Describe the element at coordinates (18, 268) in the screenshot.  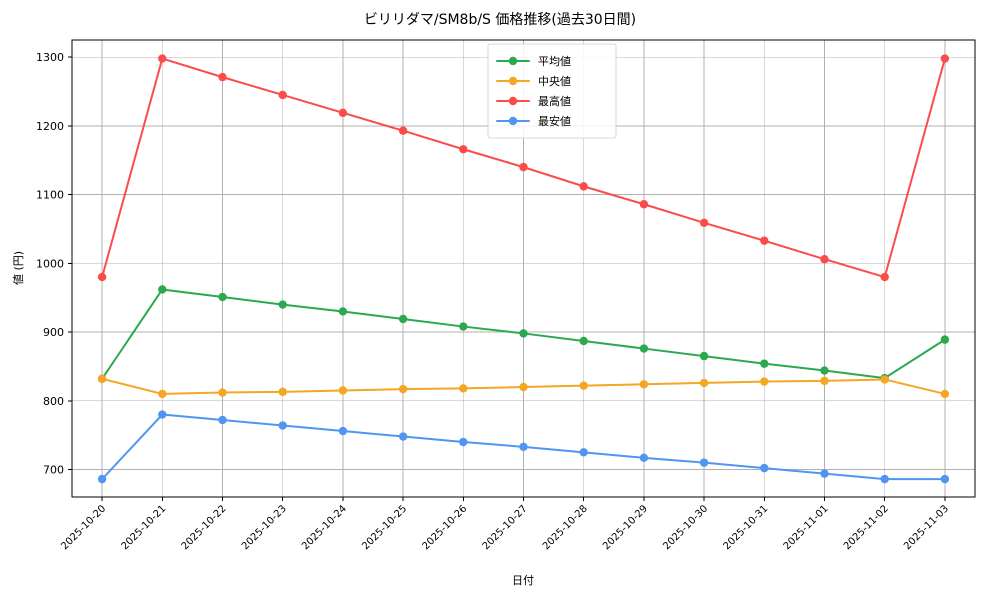
I see `y-axis-label: 値 (円)` at that location.